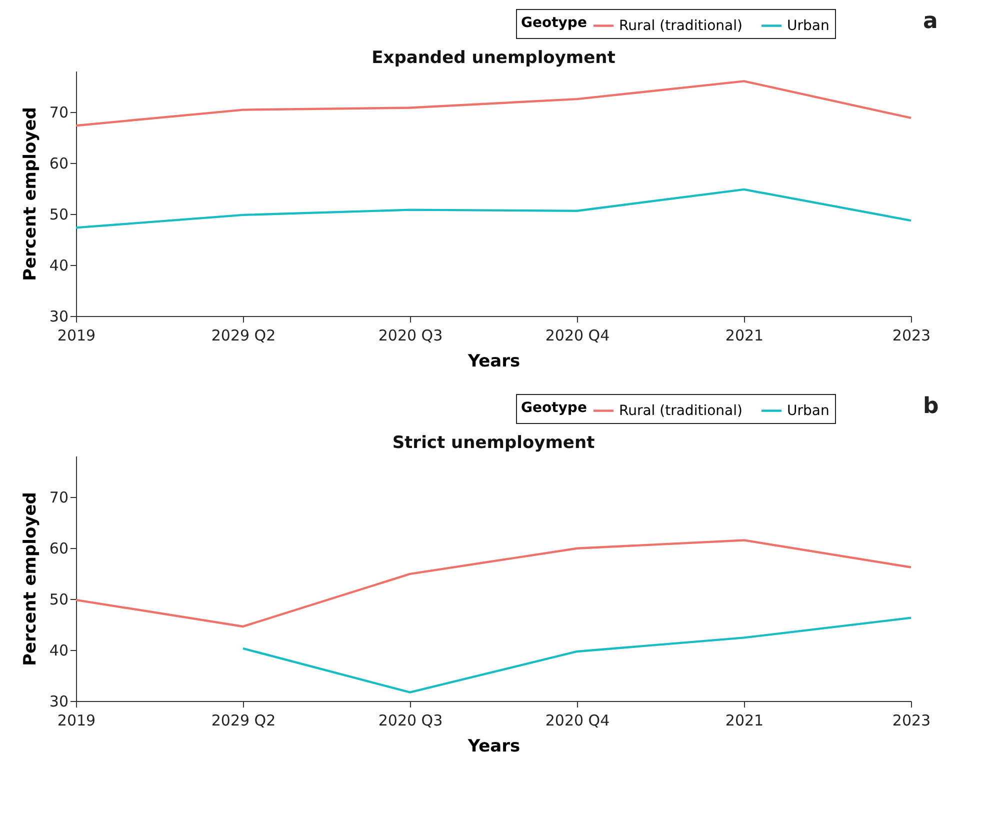  Describe the element at coordinates (931, 406) in the screenshot. I see `text: b` at that location.